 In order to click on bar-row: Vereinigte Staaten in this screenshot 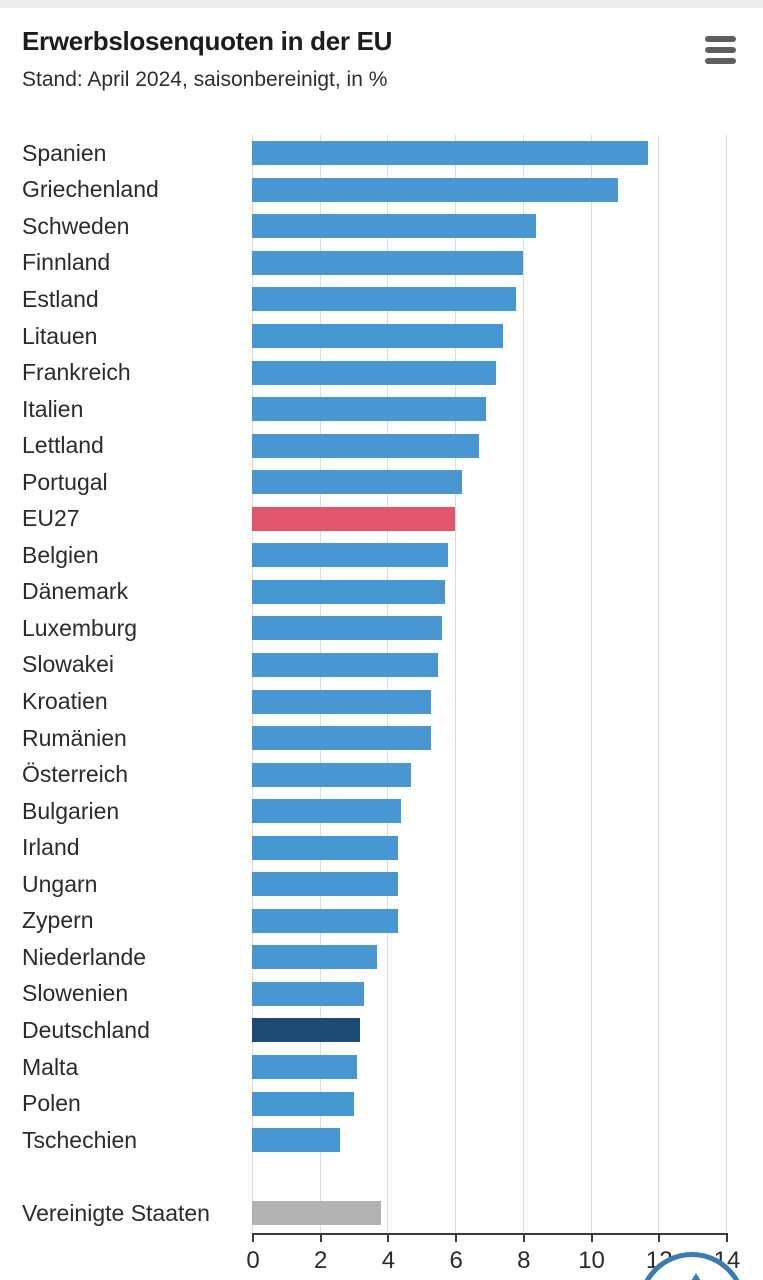, I will do `click(381, 1213)`.